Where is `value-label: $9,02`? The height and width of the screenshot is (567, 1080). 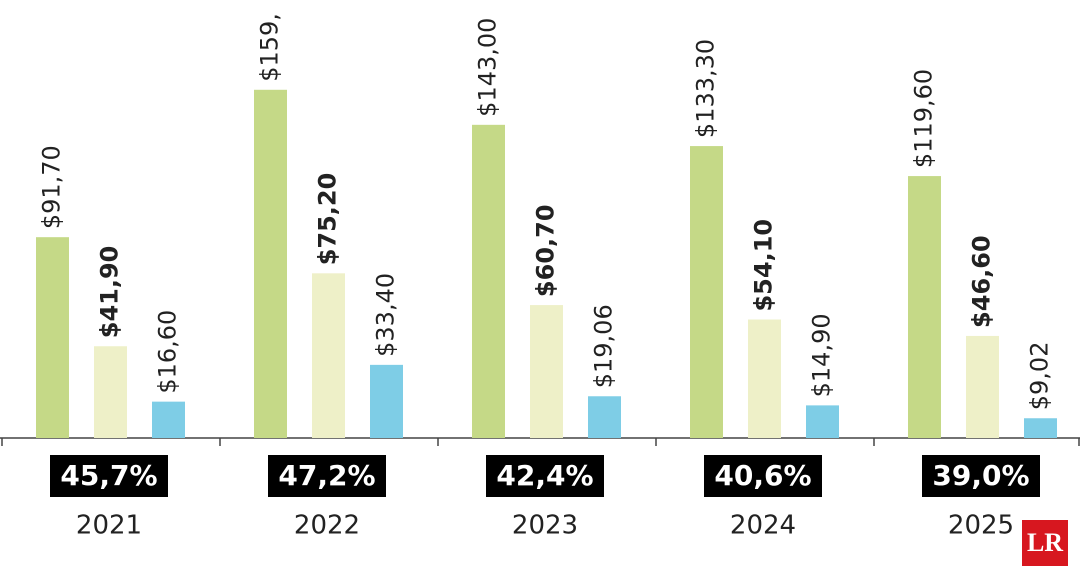 value-label: $9,02 is located at coordinates (1040, 376).